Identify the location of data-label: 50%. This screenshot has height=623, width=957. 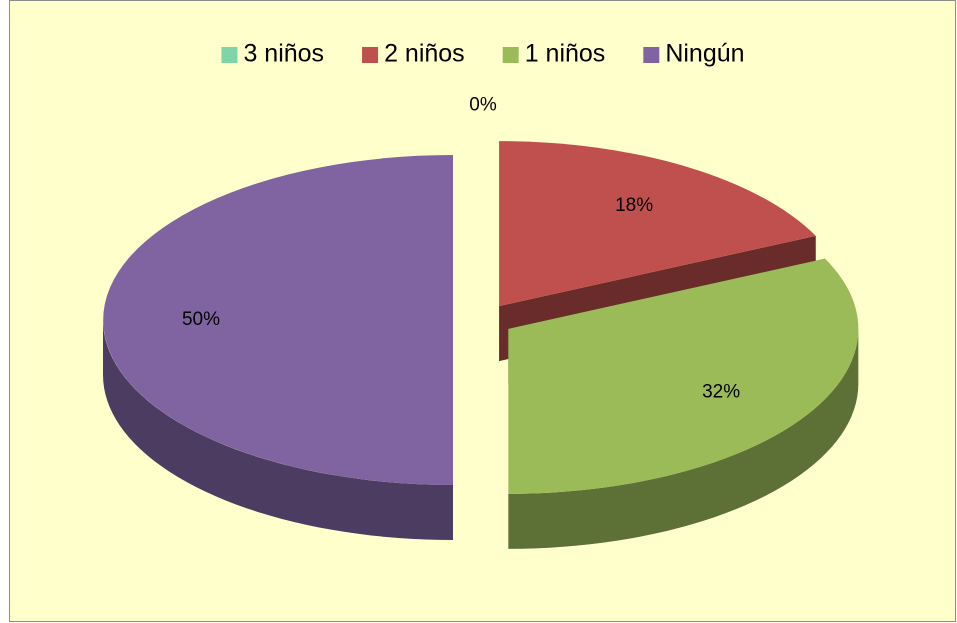
(201, 319).